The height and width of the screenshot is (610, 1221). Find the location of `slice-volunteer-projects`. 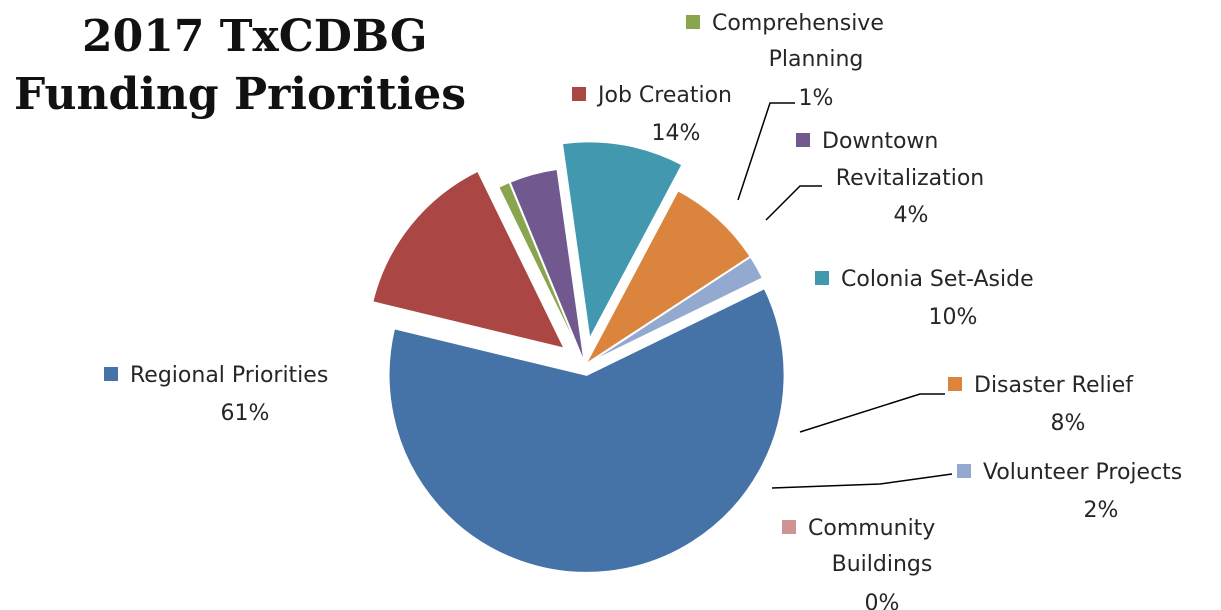

slice-volunteer-projects is located at coordinates (674, 310).